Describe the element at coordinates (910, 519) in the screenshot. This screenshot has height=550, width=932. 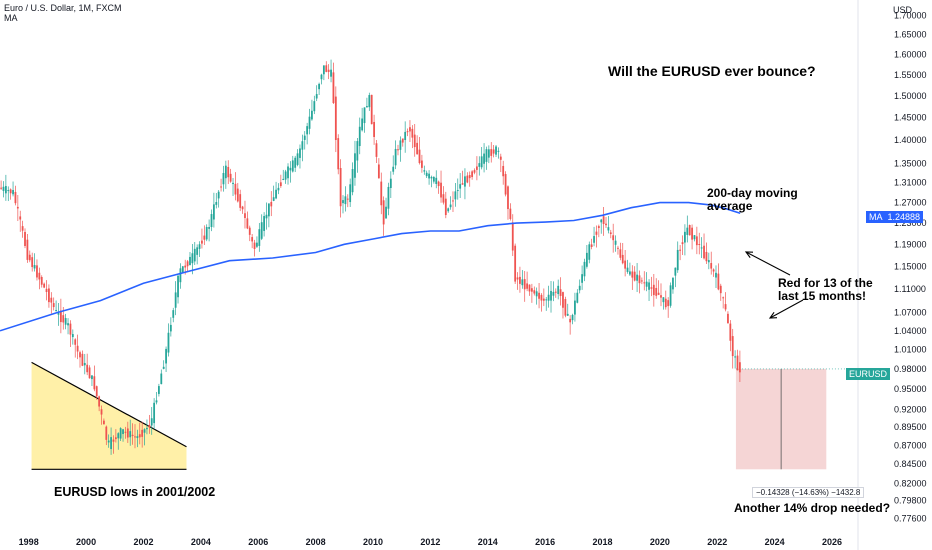
I see `y-tick-label: 0.77600` at that location.